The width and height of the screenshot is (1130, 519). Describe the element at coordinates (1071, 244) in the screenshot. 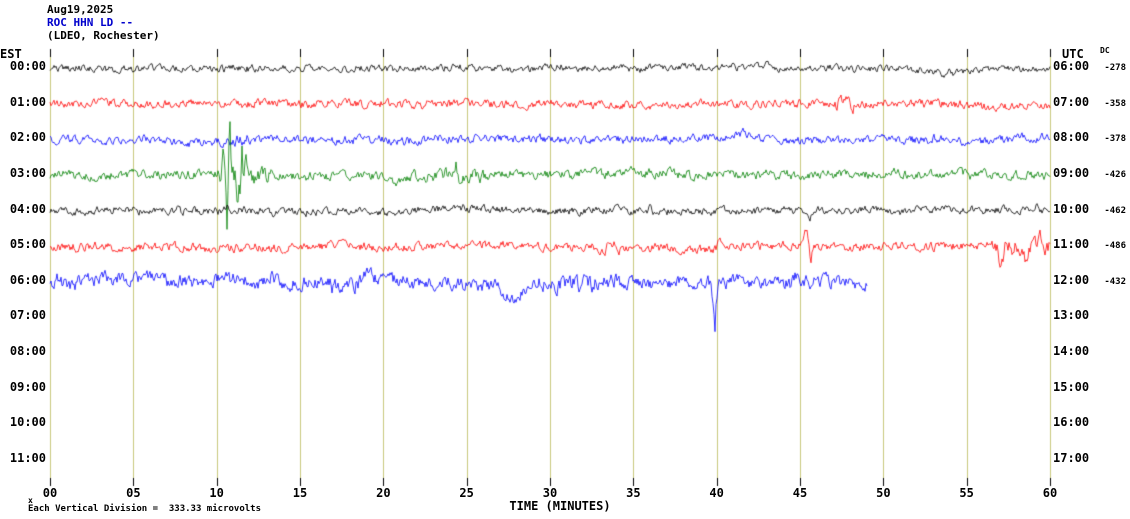

I see `utc-time-label: 11:00` at that location.